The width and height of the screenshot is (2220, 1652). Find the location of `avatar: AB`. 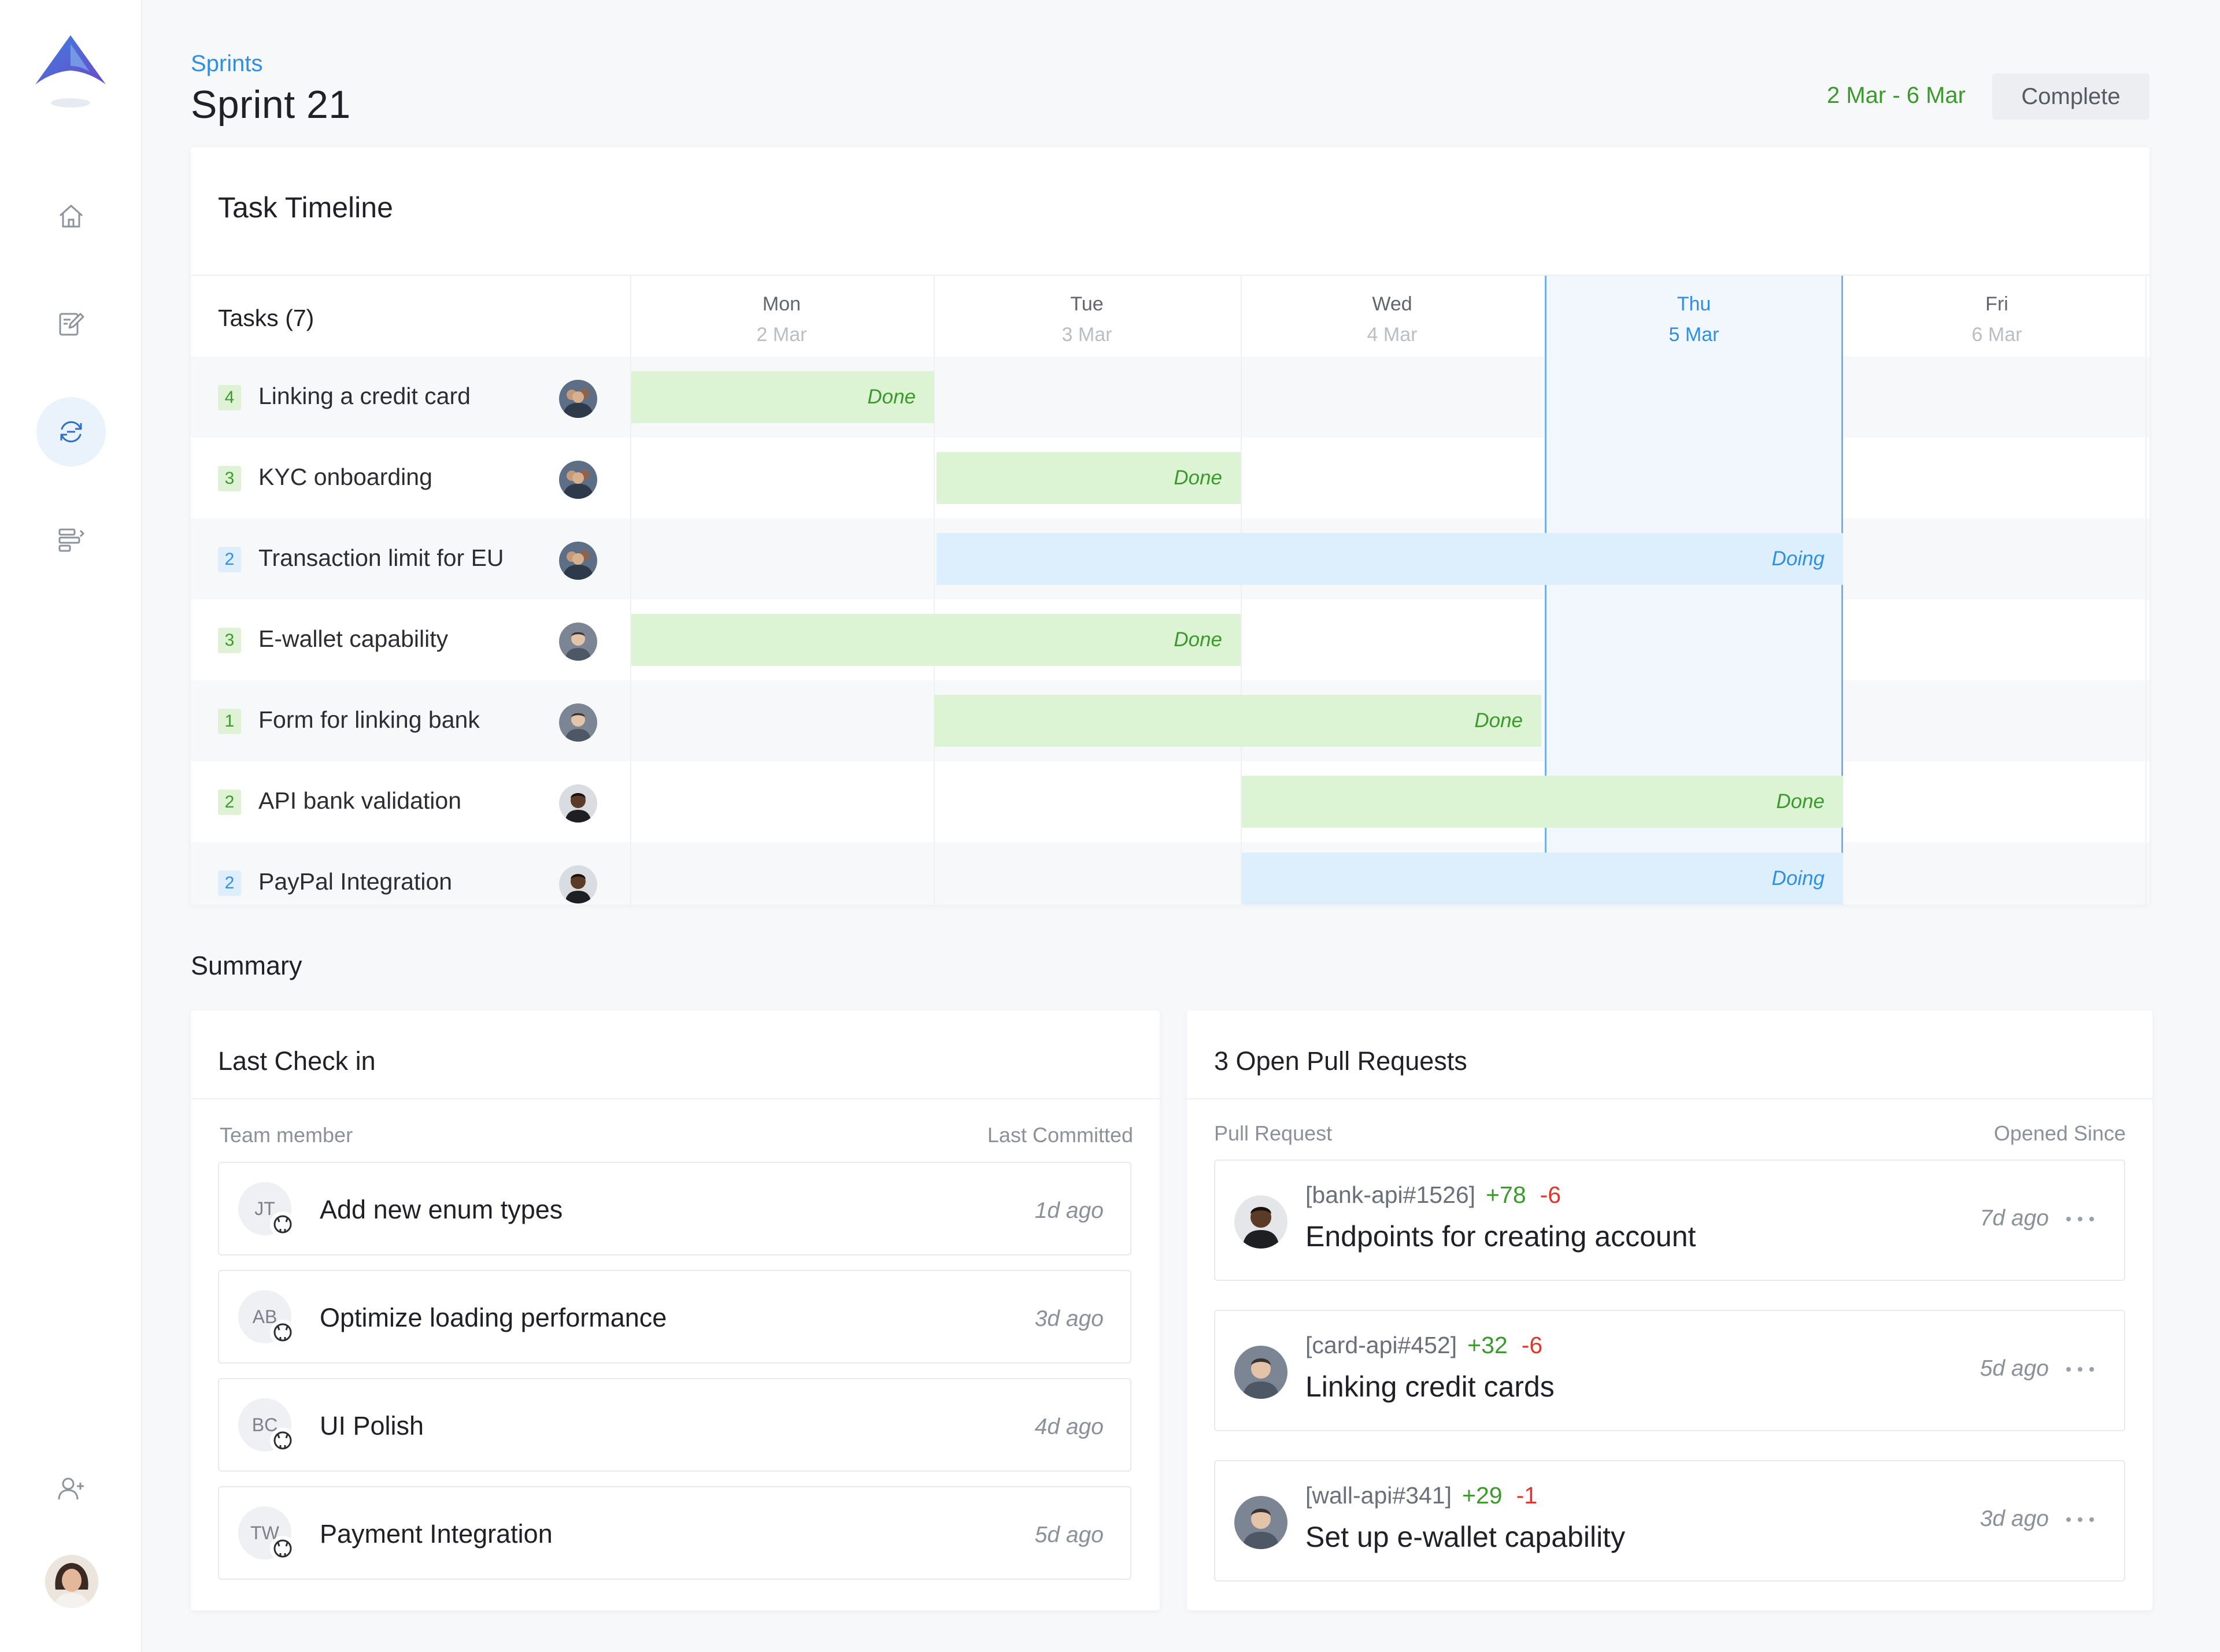

avatar: AB is located at coordinates (264, 1316).